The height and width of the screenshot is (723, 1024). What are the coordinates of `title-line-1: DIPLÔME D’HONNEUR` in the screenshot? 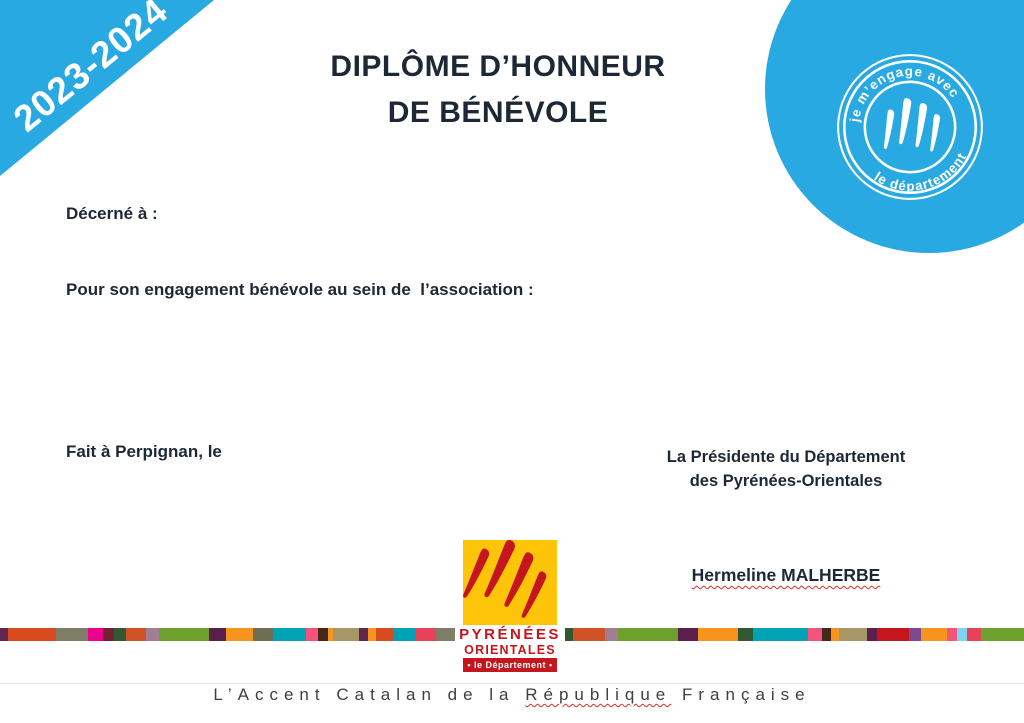 It's located at (498, 66).